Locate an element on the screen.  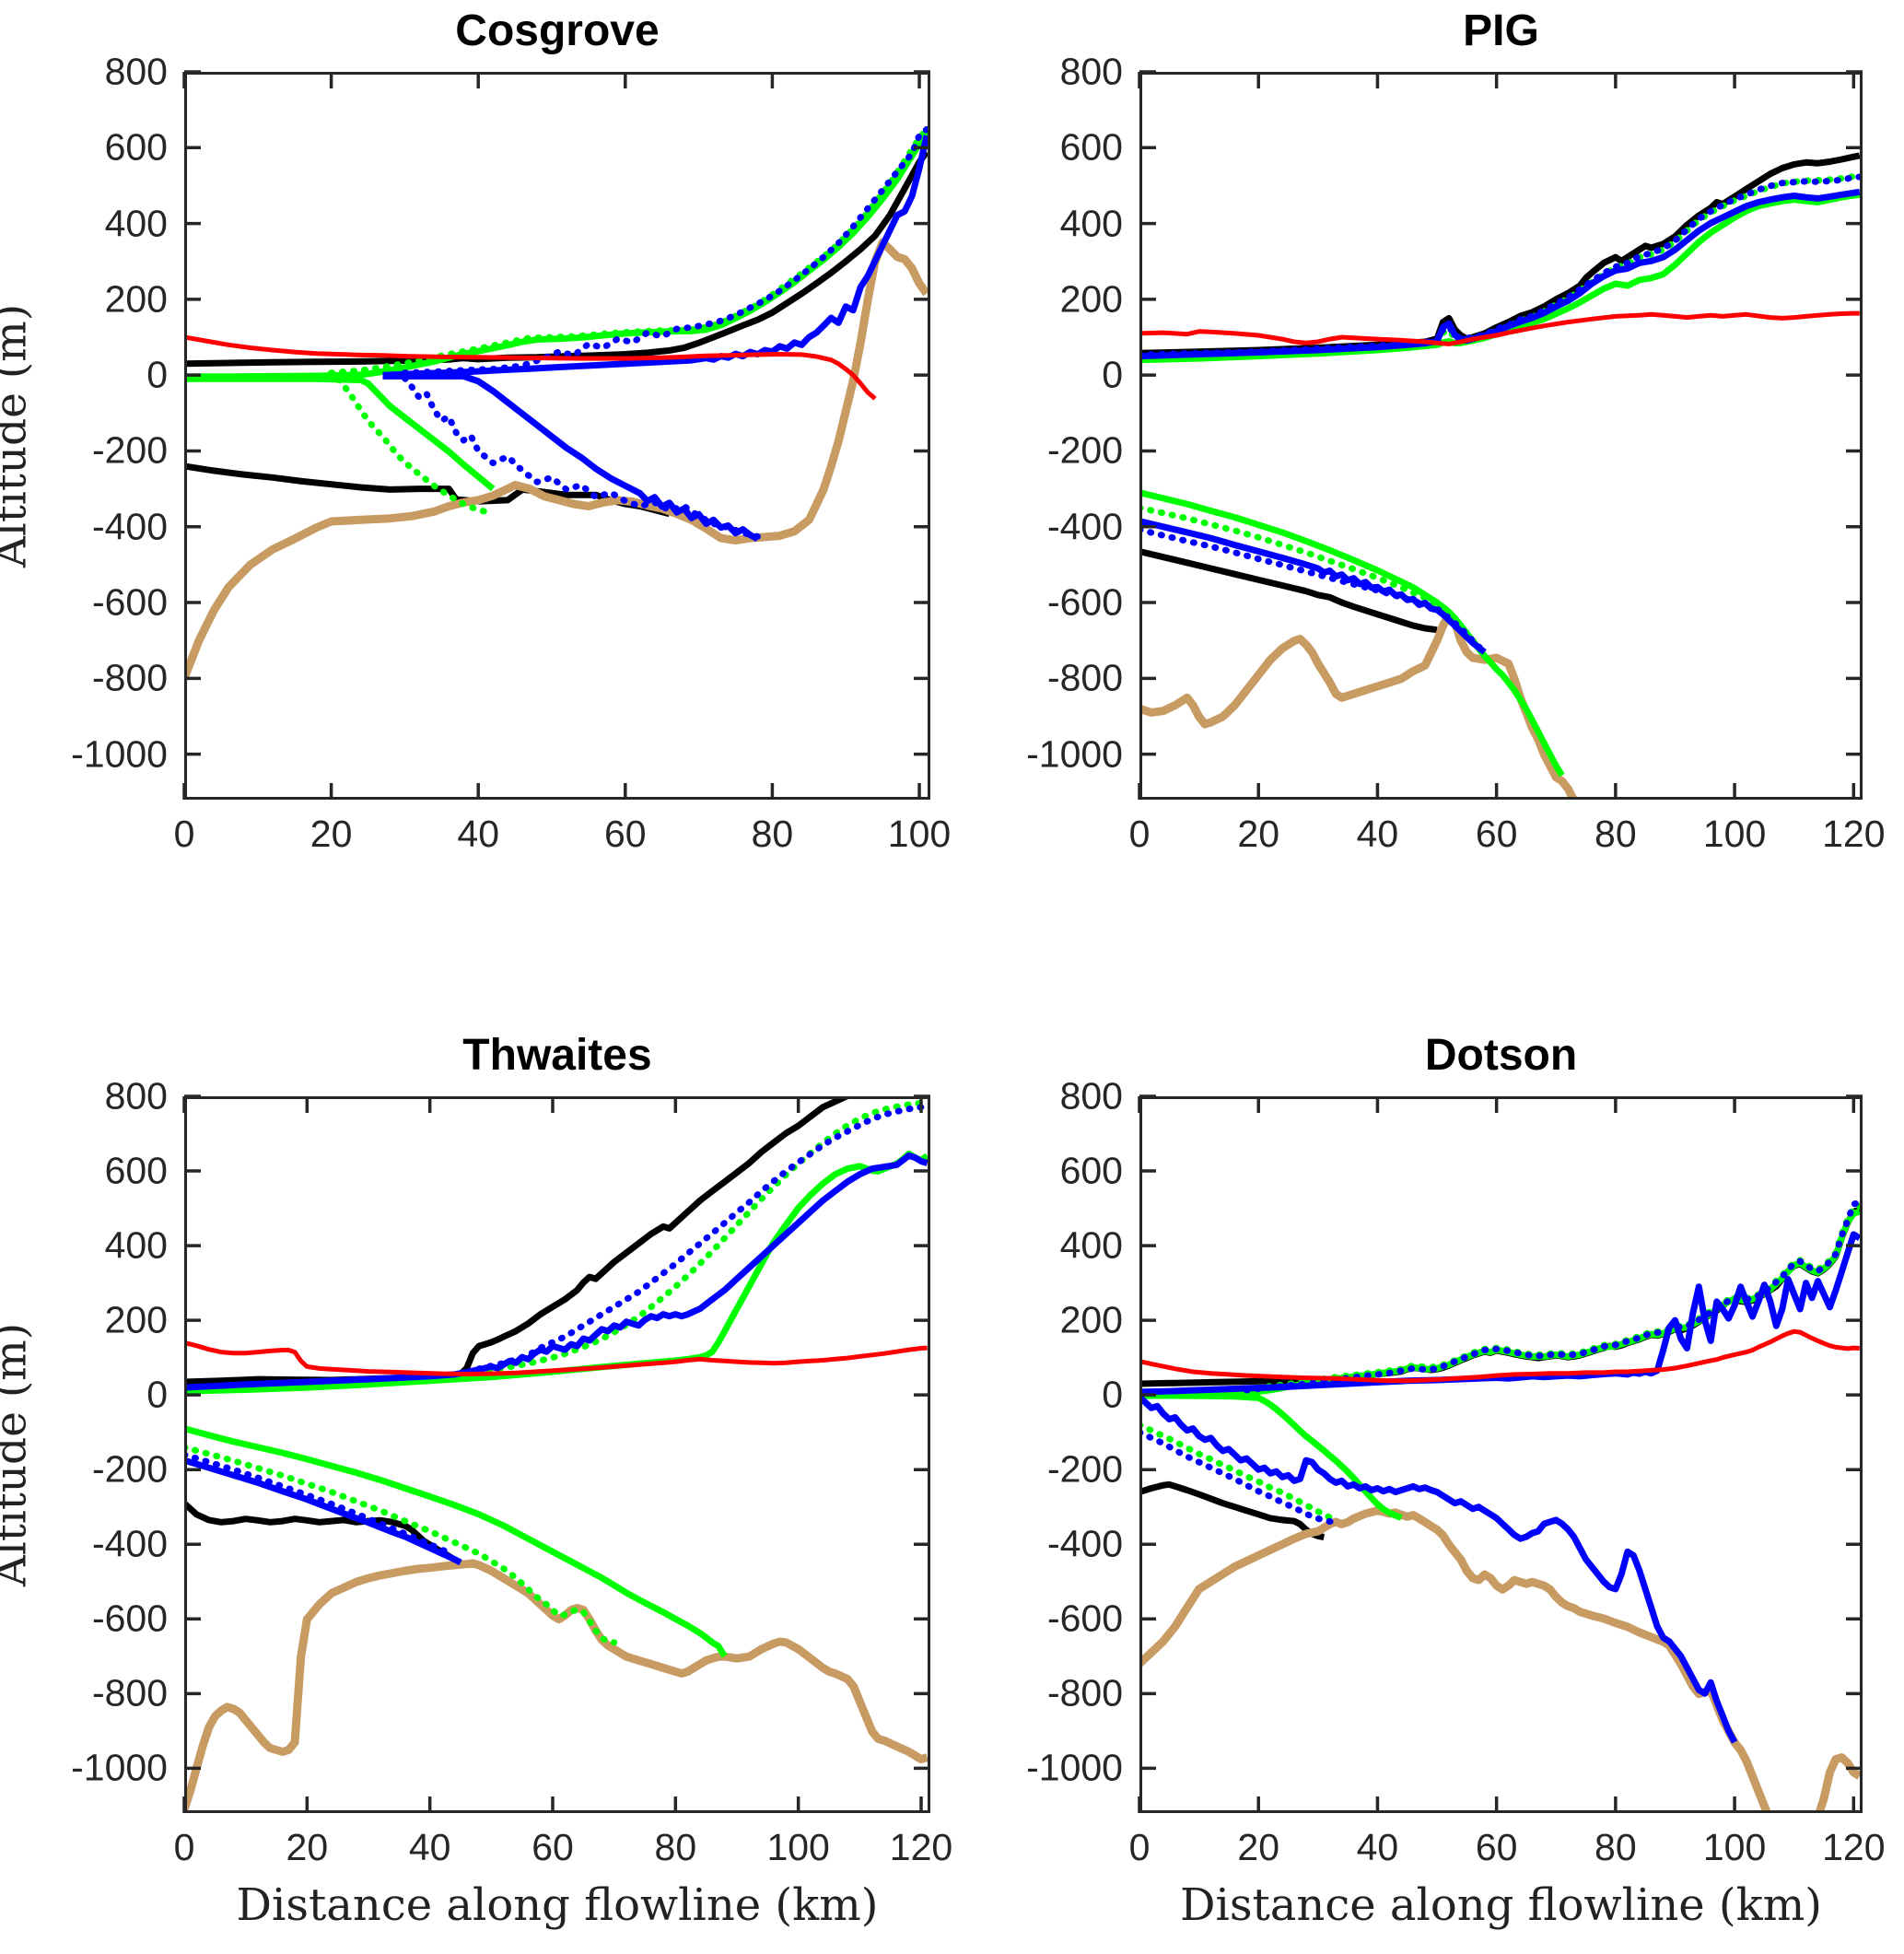
dotson-series-blue-dotted-surface is located at coordinates (1553, 1297).